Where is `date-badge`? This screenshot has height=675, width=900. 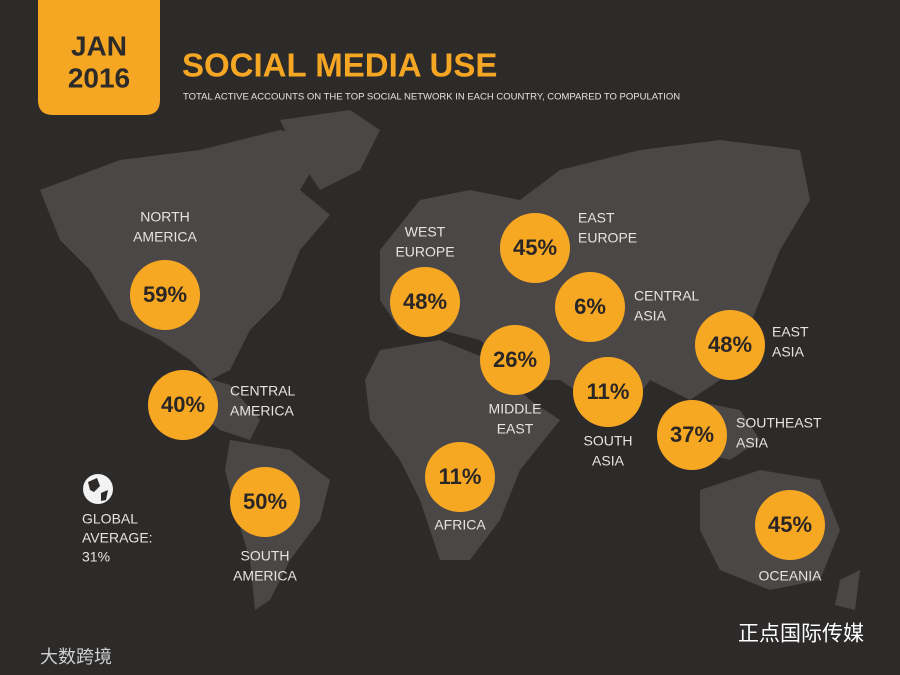
date-badge is located at coordinates (99, 57).